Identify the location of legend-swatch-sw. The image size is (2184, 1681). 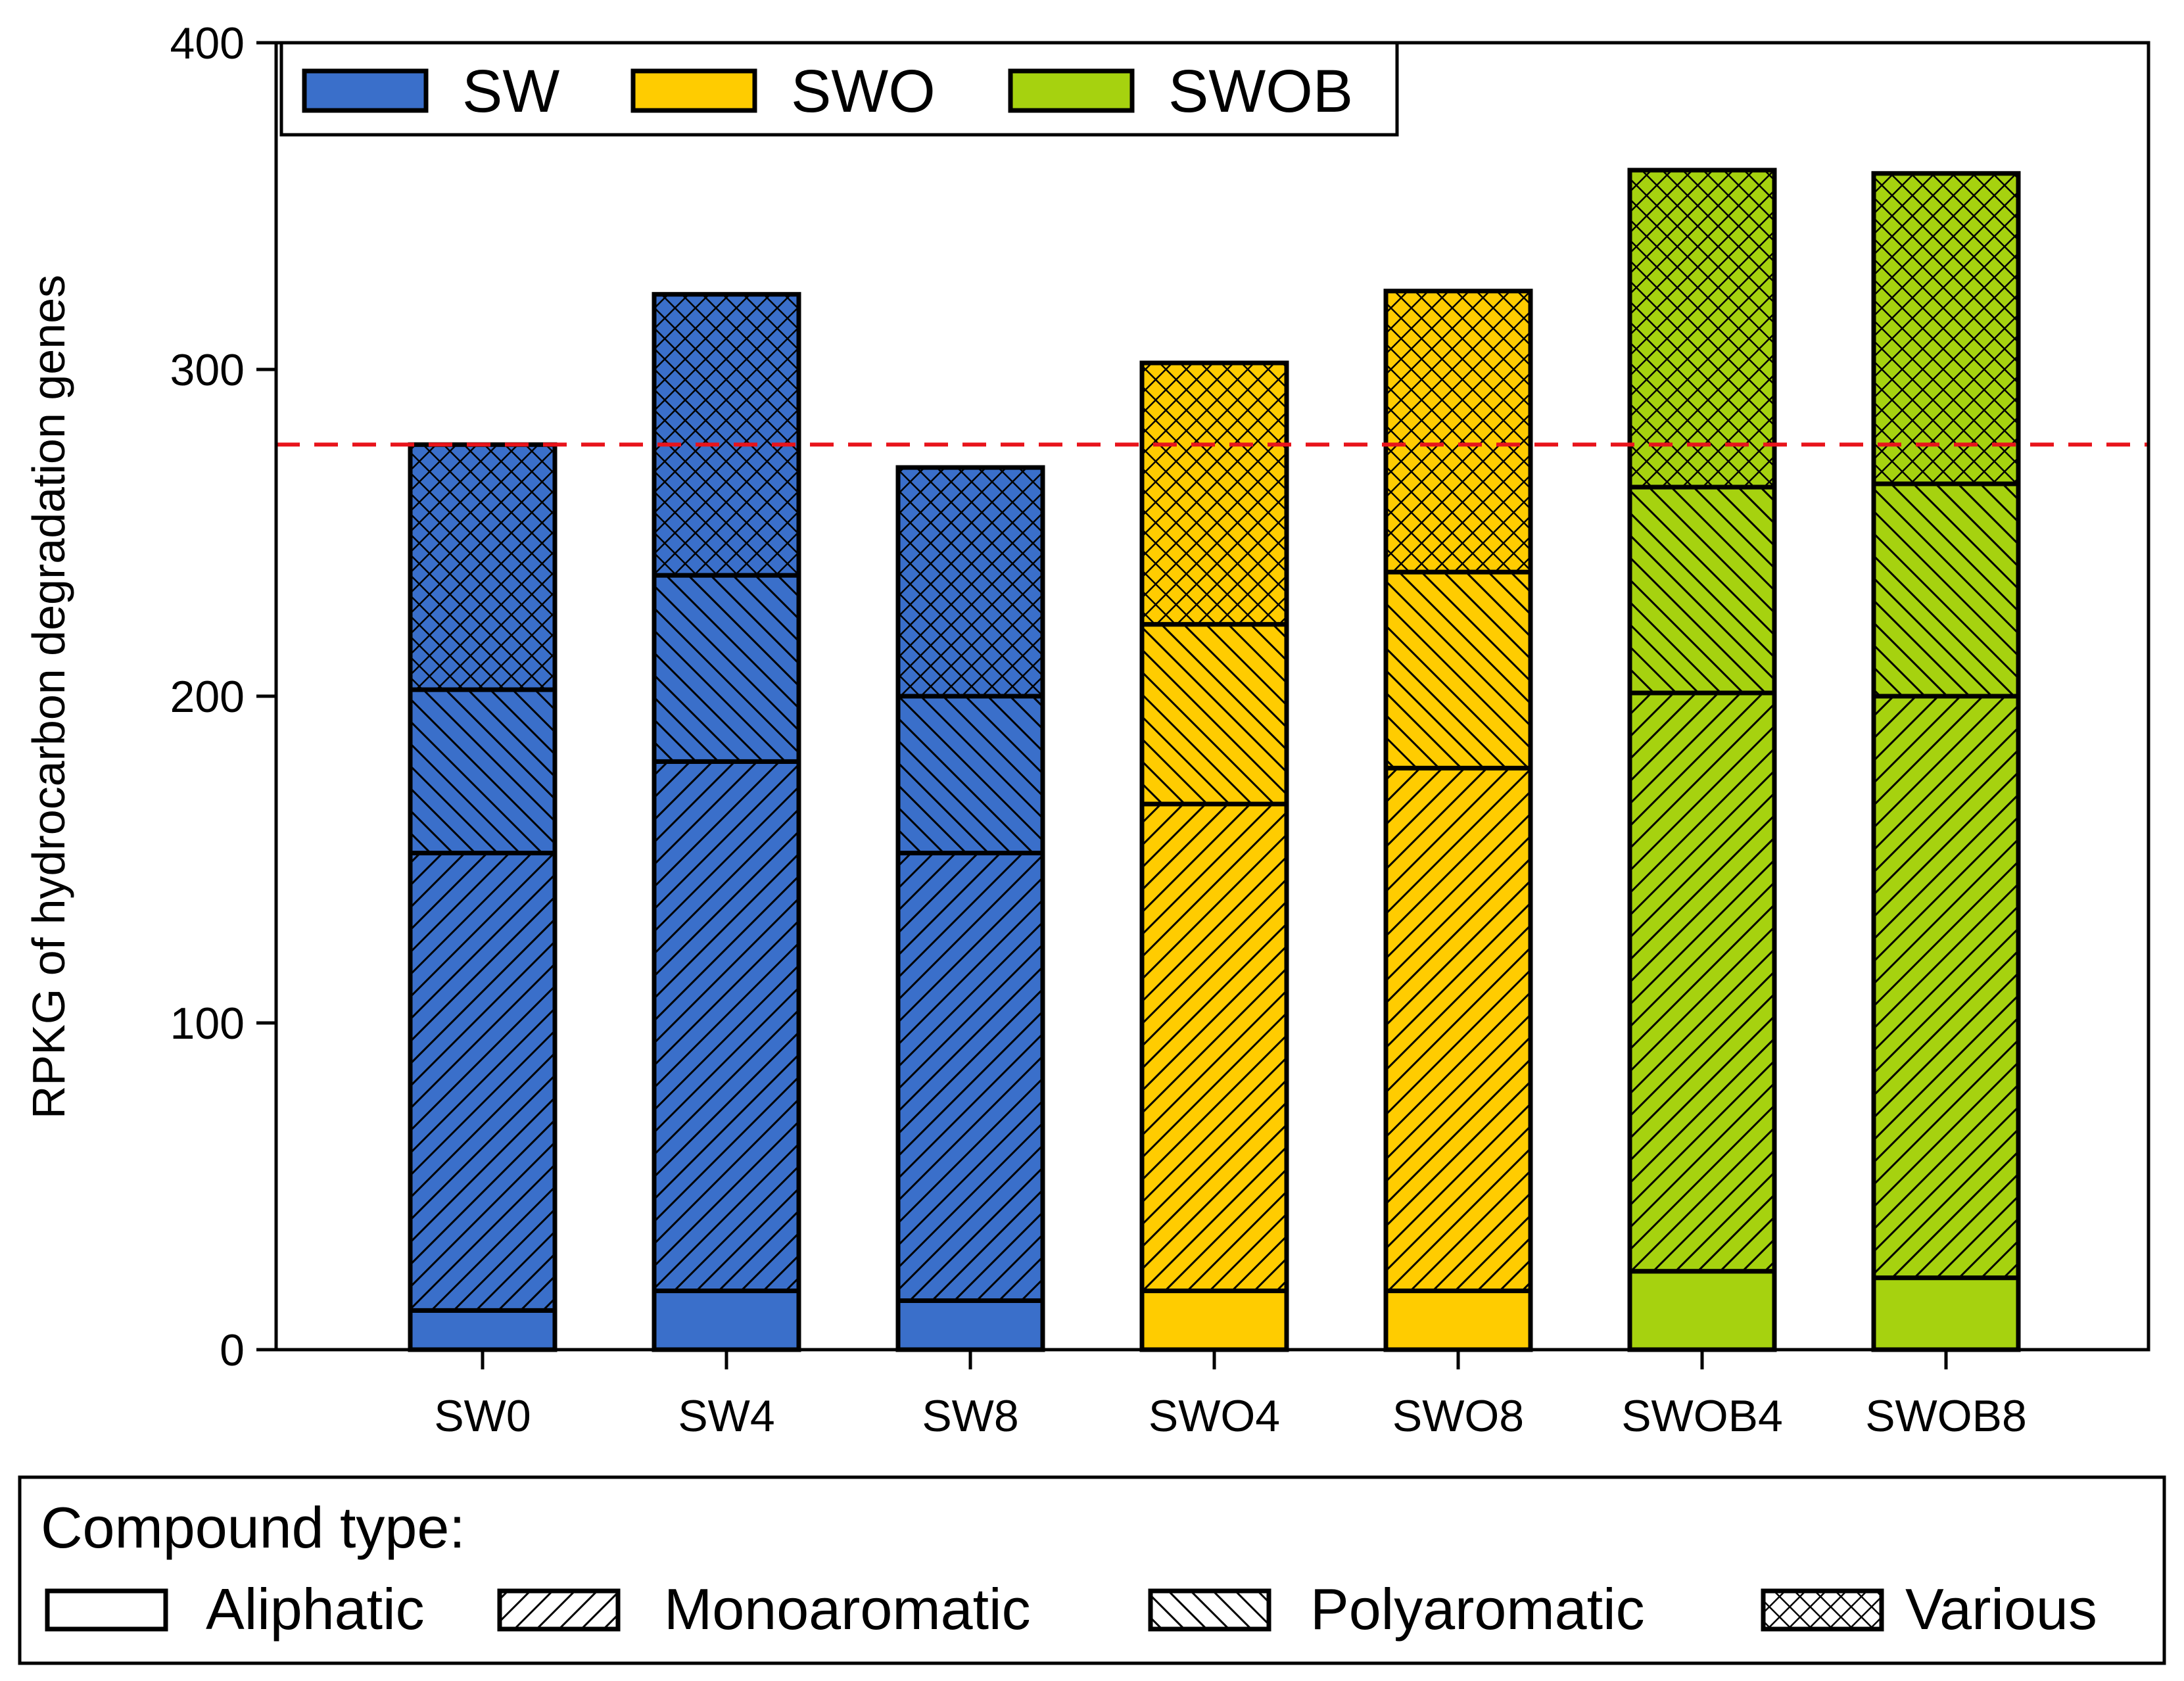
(365, 90).